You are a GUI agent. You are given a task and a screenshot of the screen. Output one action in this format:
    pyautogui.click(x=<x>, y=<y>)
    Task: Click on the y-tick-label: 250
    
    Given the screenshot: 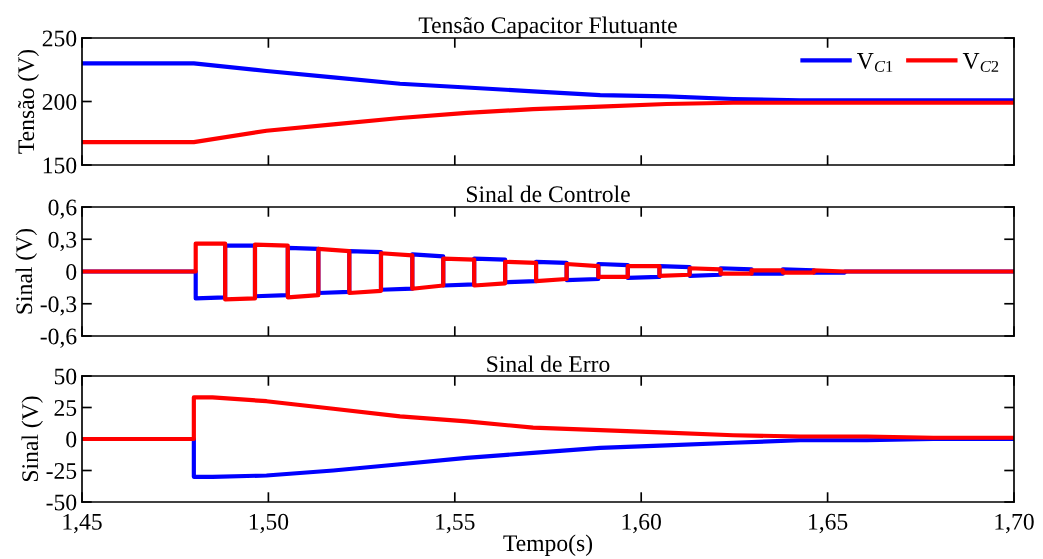 What is the action you would take?
    pyautogui.click(x=59, y=38)
    